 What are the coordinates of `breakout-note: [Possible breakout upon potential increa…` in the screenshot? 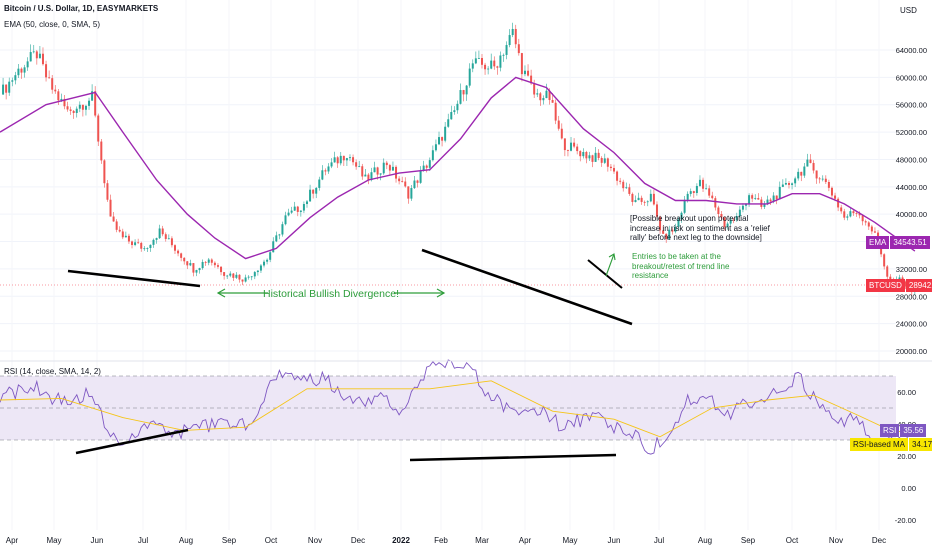 It's located at (700, 228).